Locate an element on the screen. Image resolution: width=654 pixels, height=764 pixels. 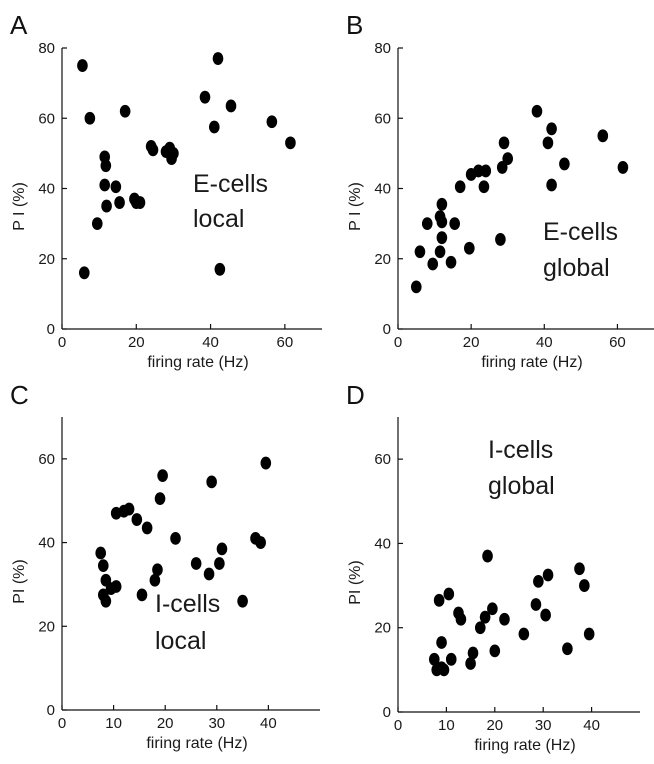
x-tick-label: 60 is located at coordinates (617, 342).